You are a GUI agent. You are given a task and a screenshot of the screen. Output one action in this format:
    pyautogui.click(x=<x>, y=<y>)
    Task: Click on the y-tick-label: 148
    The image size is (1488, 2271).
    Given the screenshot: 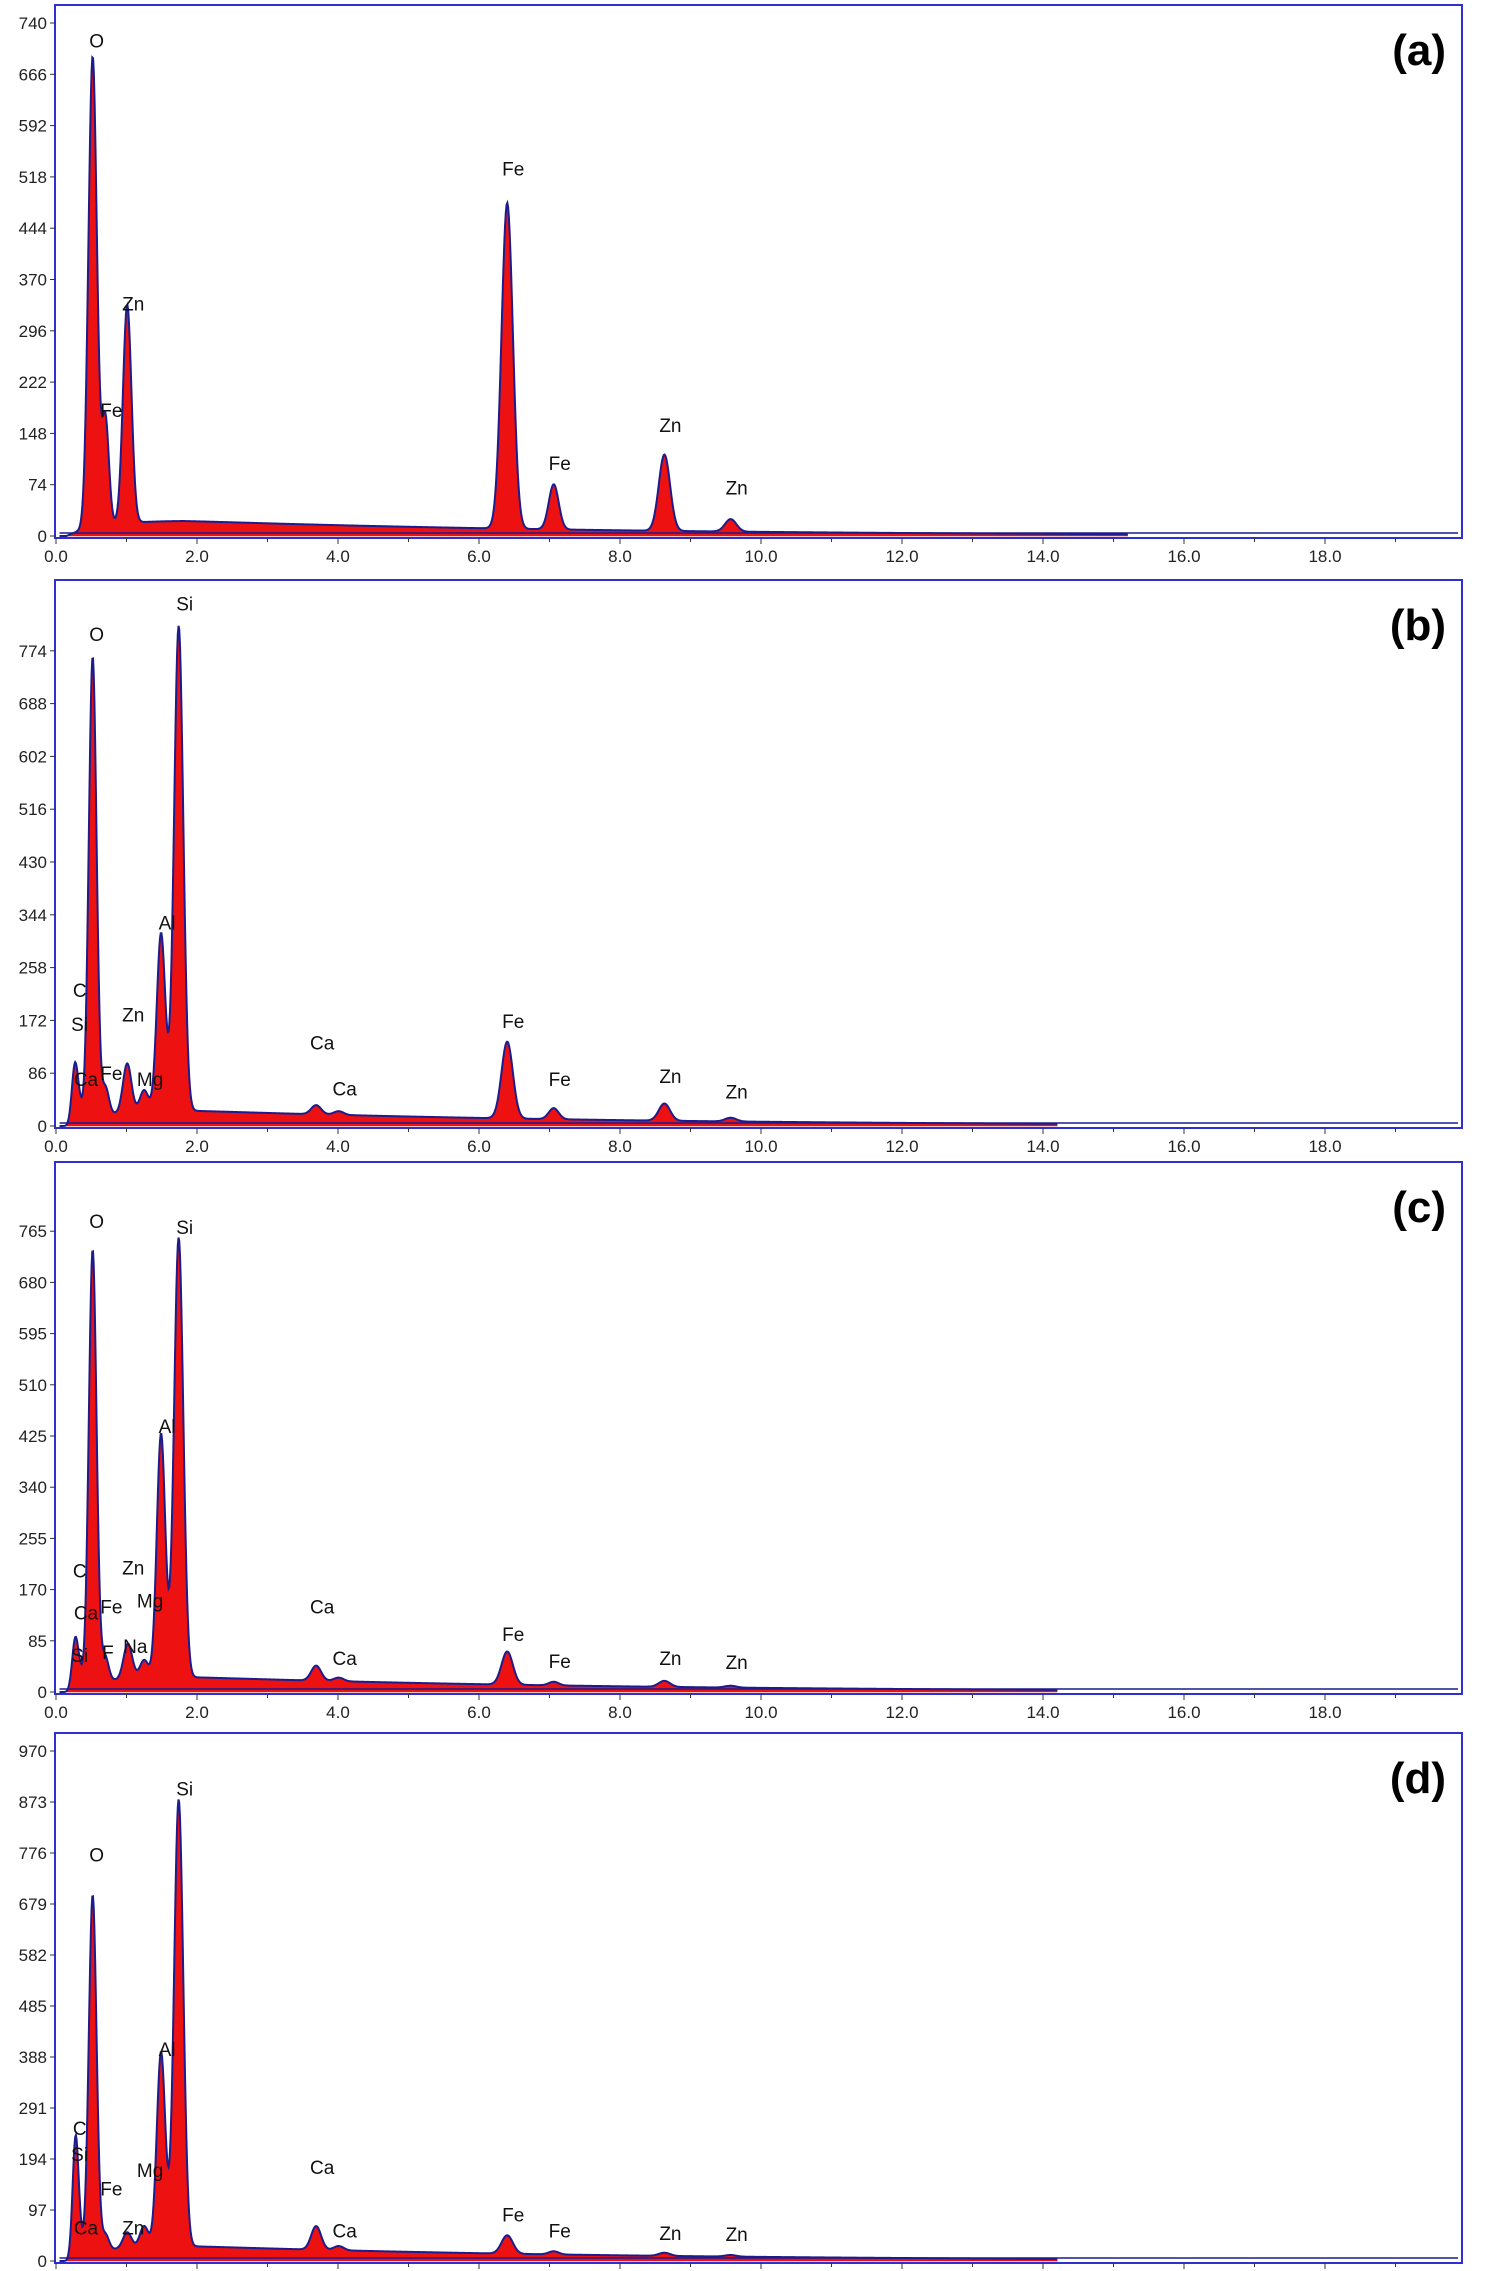 What is the action you would take?
    pyautogui.click(x=33, y=433)
    